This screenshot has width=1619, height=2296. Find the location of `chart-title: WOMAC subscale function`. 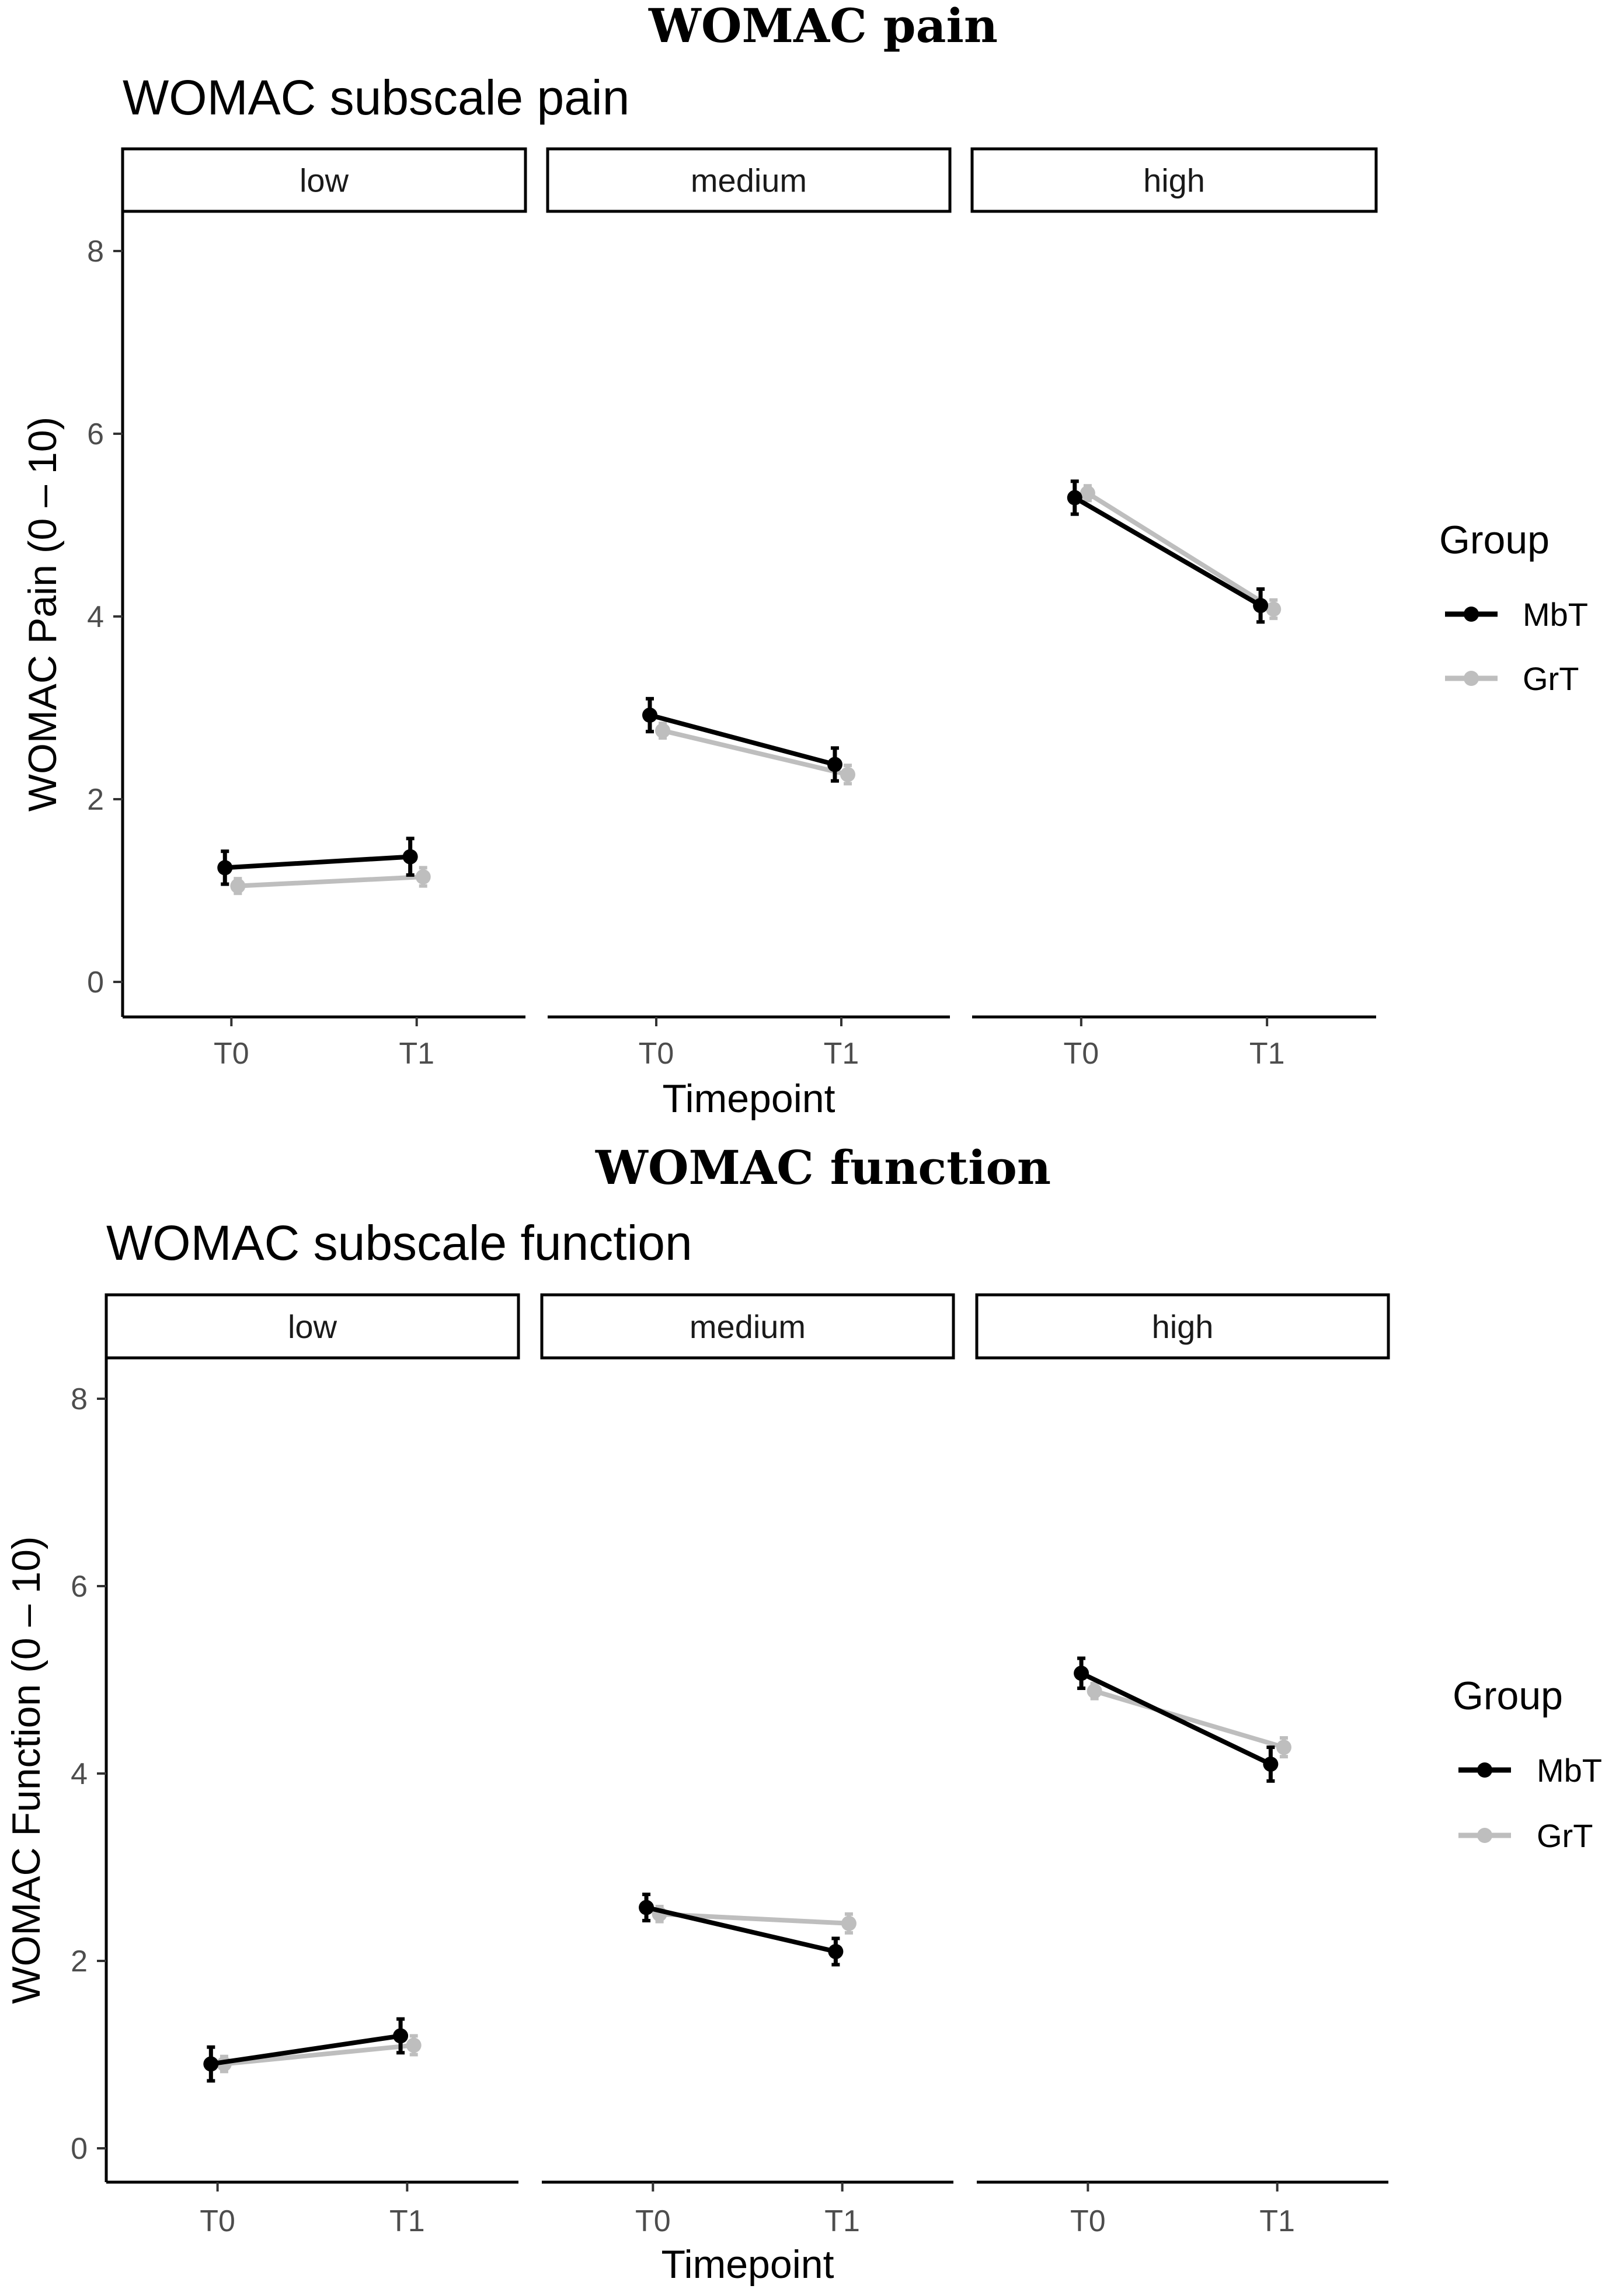

chart-title: WOMAC subscale function is located at coordinates (399, 1243).